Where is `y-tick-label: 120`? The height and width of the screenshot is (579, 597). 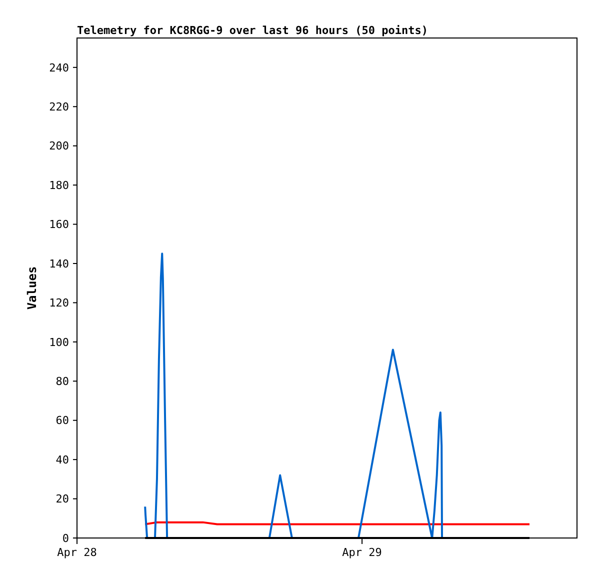
y-tick-label: 120 is located at coordinates (59, 303).